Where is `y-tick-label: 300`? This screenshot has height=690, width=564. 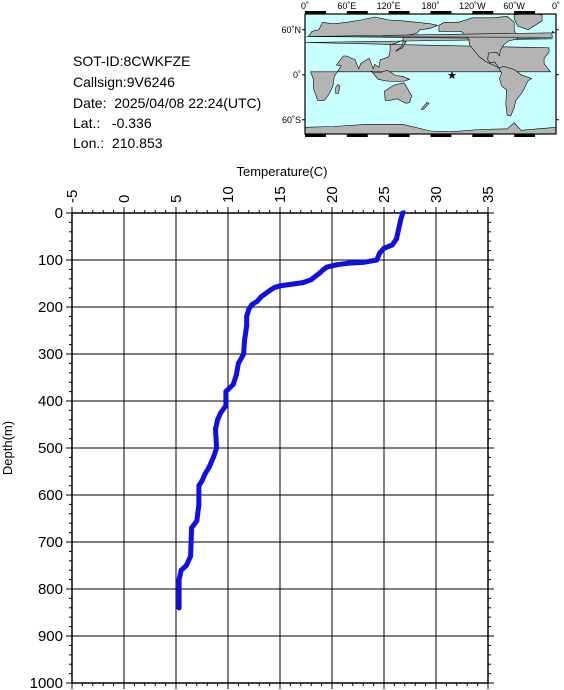 y-tick-label: 300 is located at coordinates (50, 354).